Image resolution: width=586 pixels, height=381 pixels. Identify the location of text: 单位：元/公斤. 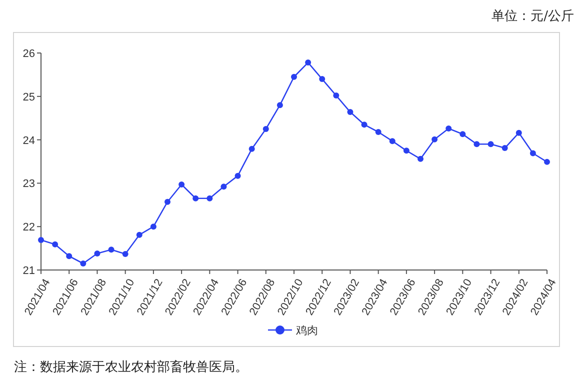
(533, 16).